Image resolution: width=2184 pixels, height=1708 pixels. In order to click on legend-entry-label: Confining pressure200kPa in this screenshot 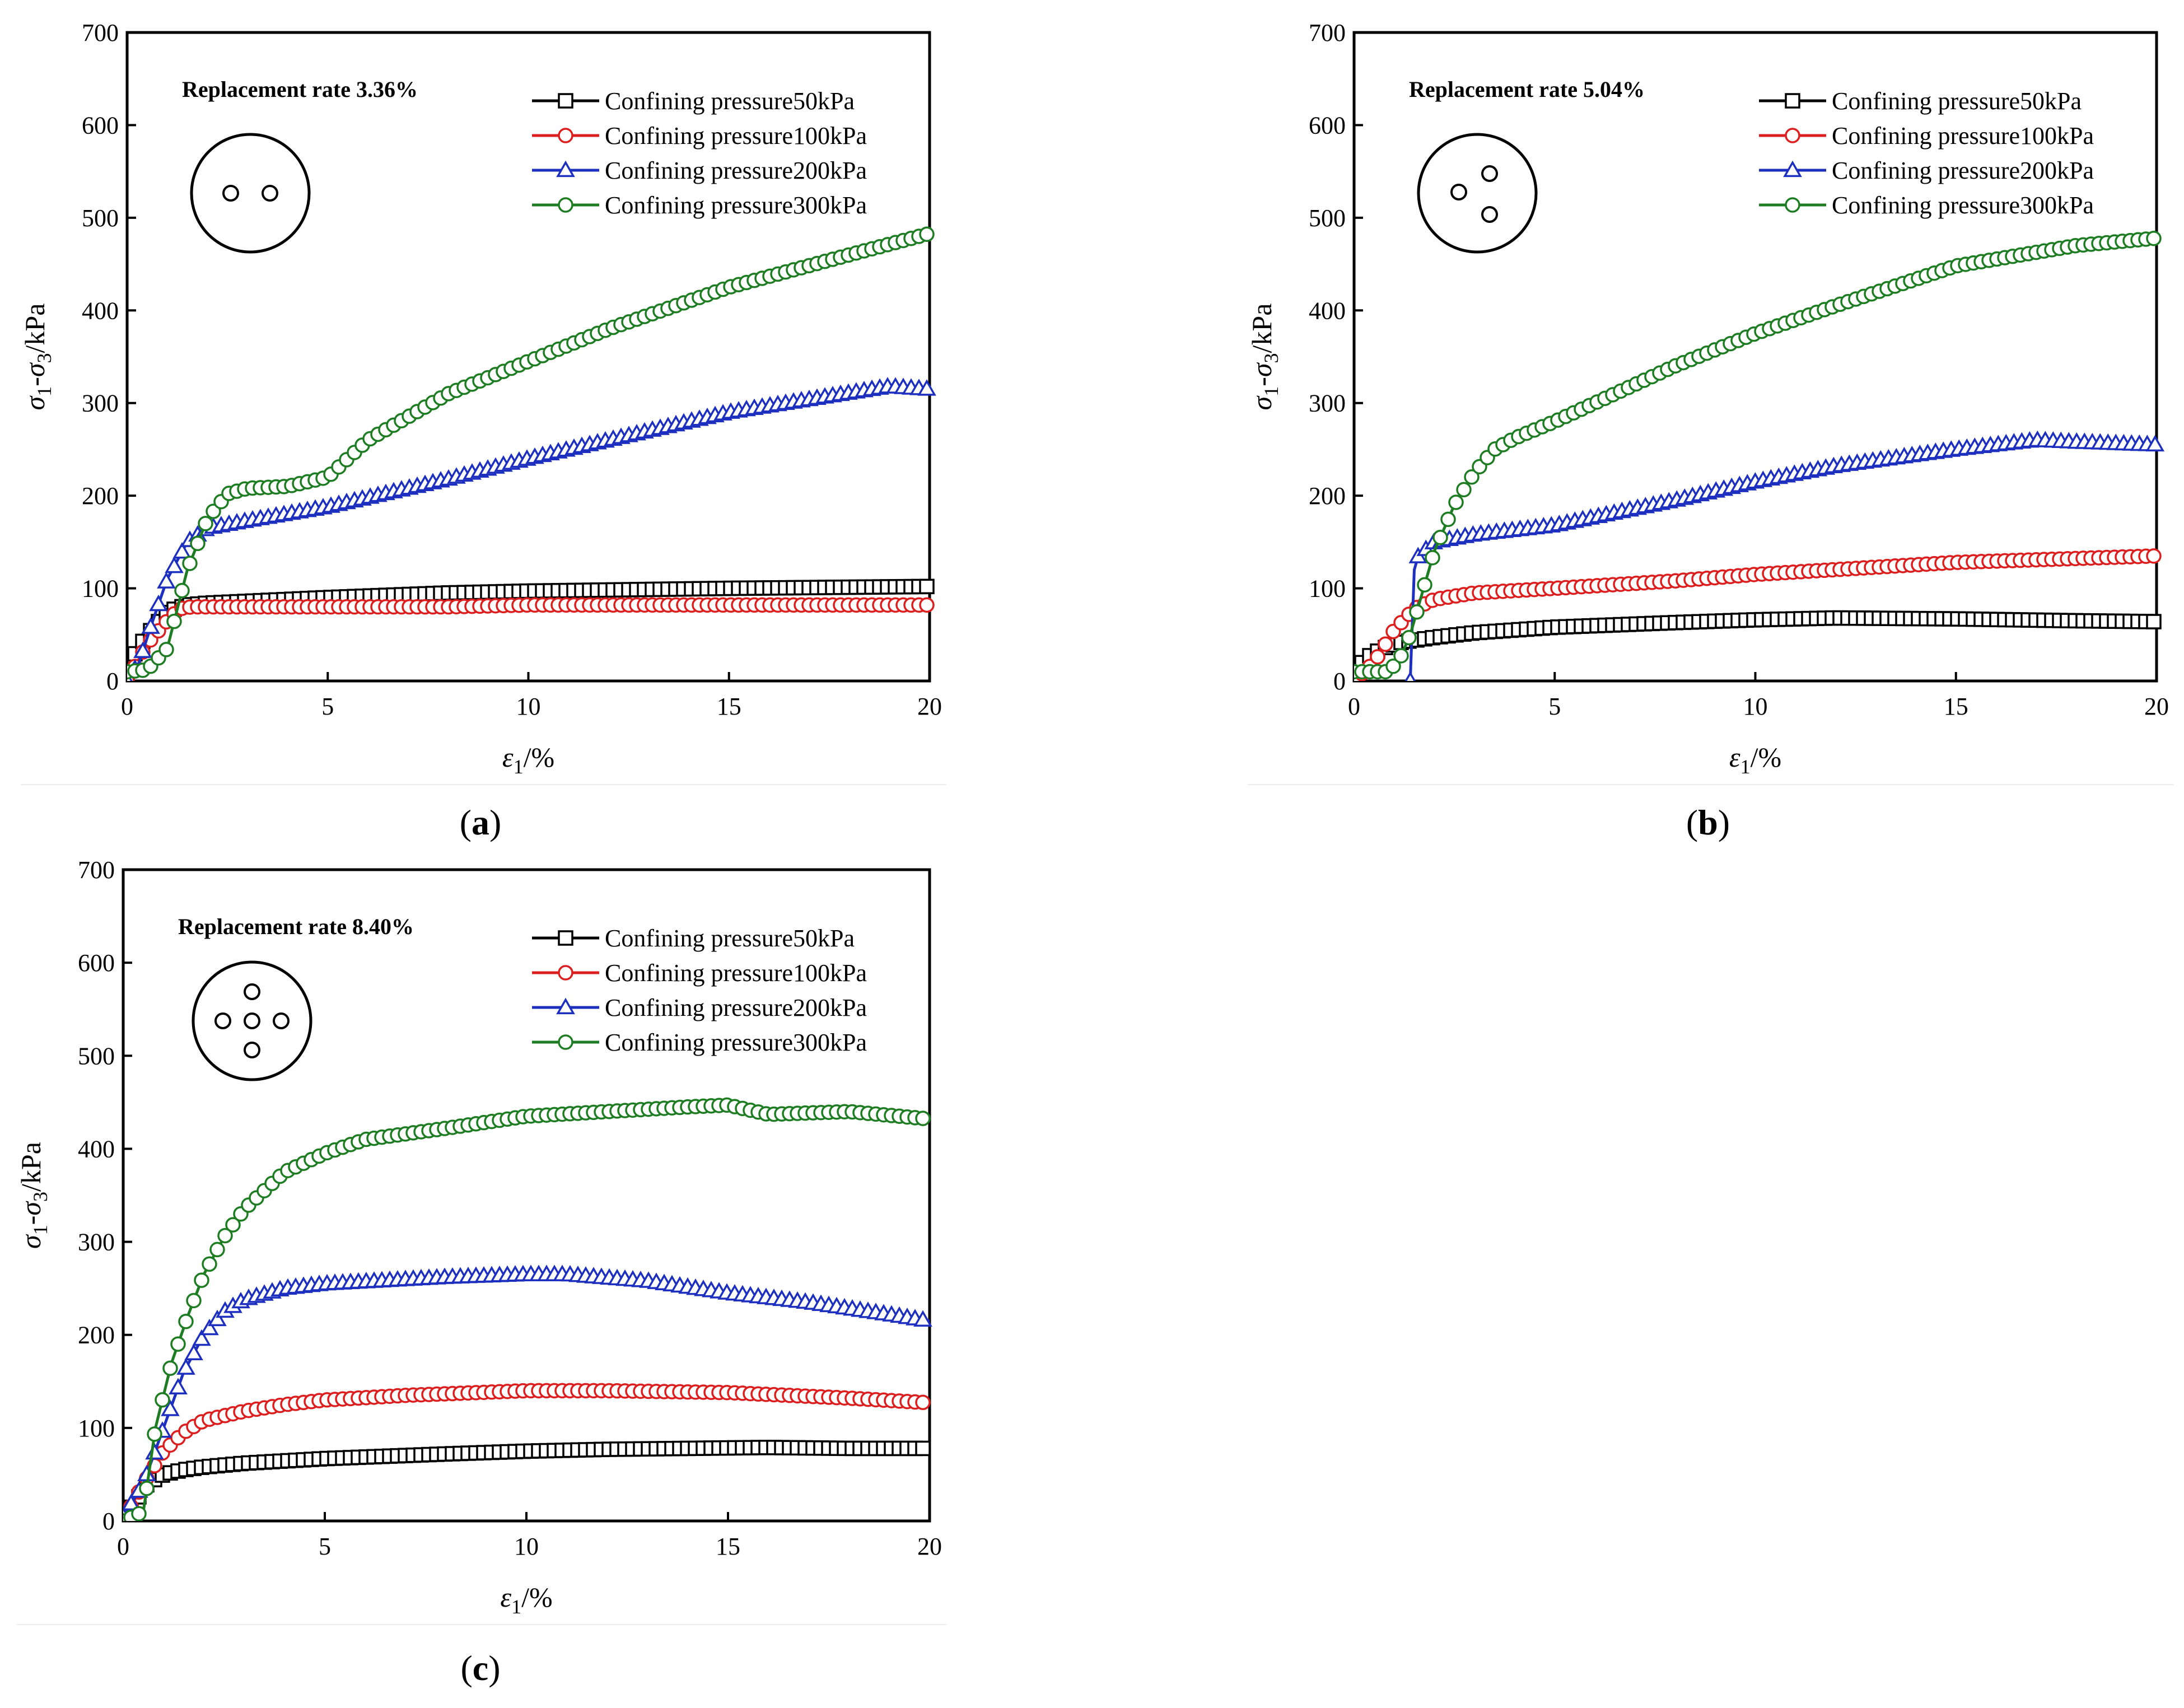, I will do `click(736, 171)`.